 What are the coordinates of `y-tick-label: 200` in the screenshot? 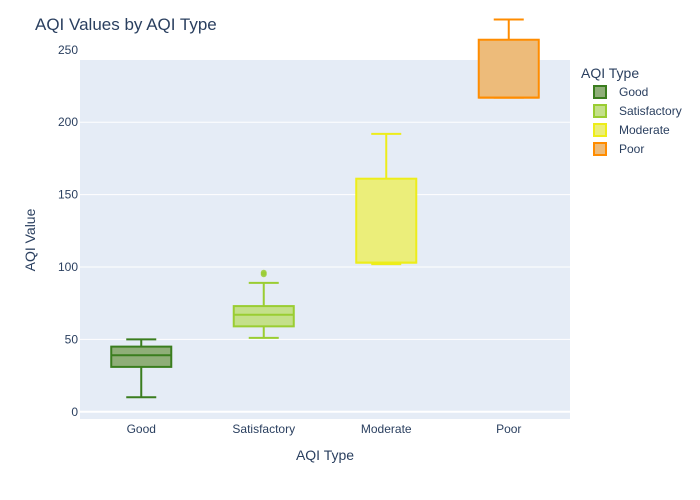 It's located at (68, 122).